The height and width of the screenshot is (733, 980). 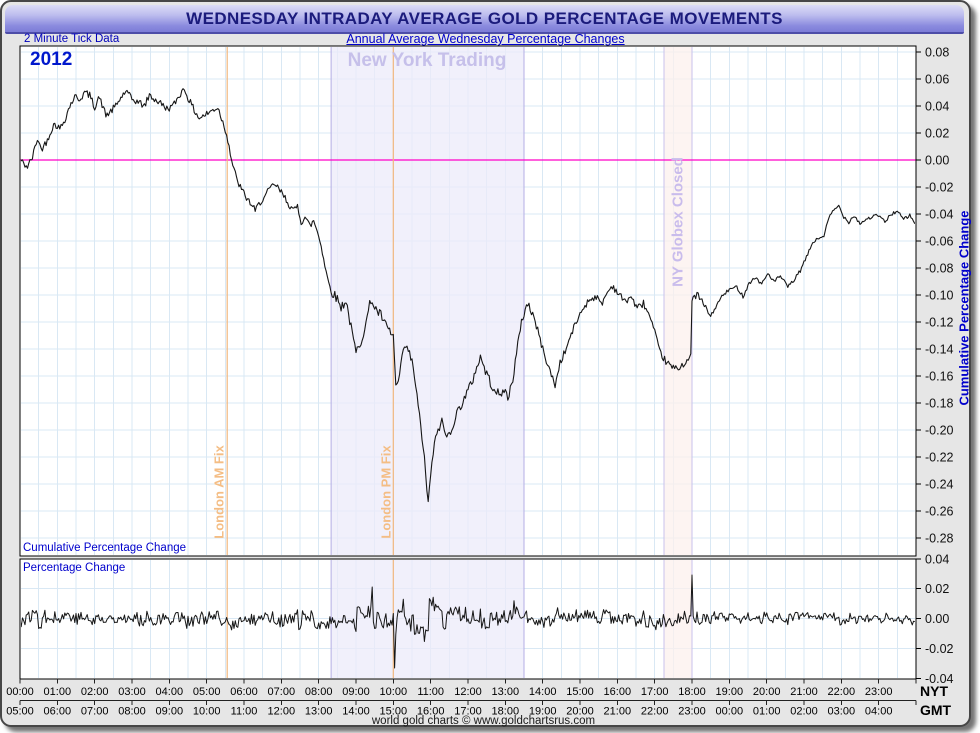 I want to click on gmt-tick-label: 12:00, so click(x=282, y=712).